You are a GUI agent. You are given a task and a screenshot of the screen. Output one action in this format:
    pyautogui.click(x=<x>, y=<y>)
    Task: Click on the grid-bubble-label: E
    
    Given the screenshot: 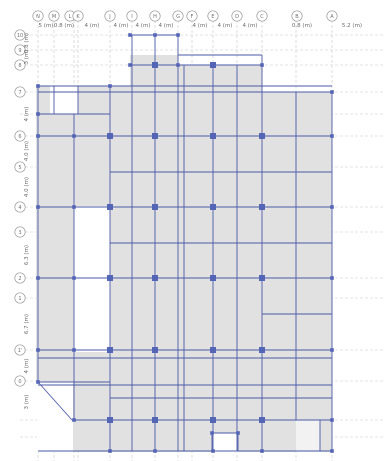 What is the action you would take?
    pyautogui.click(x=212, y=17)
    